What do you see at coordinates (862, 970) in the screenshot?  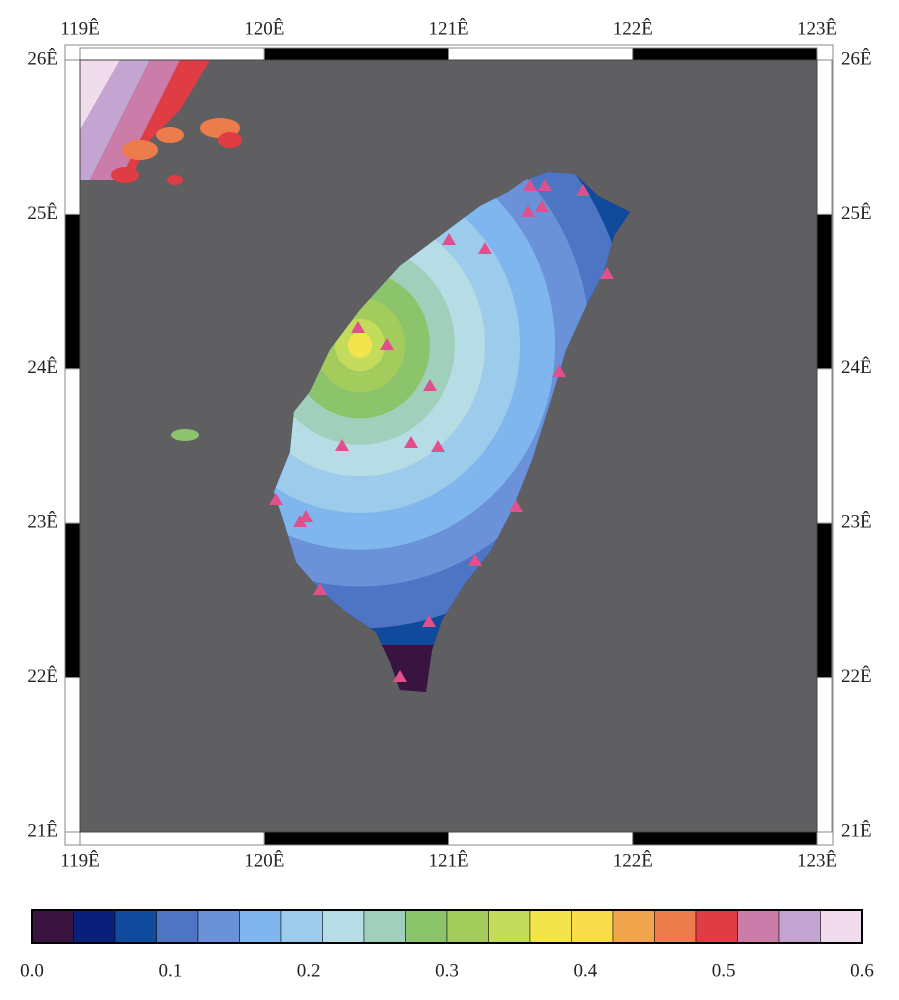 I see `colorbar-label: 0.6` at bounding box center [862, 970].